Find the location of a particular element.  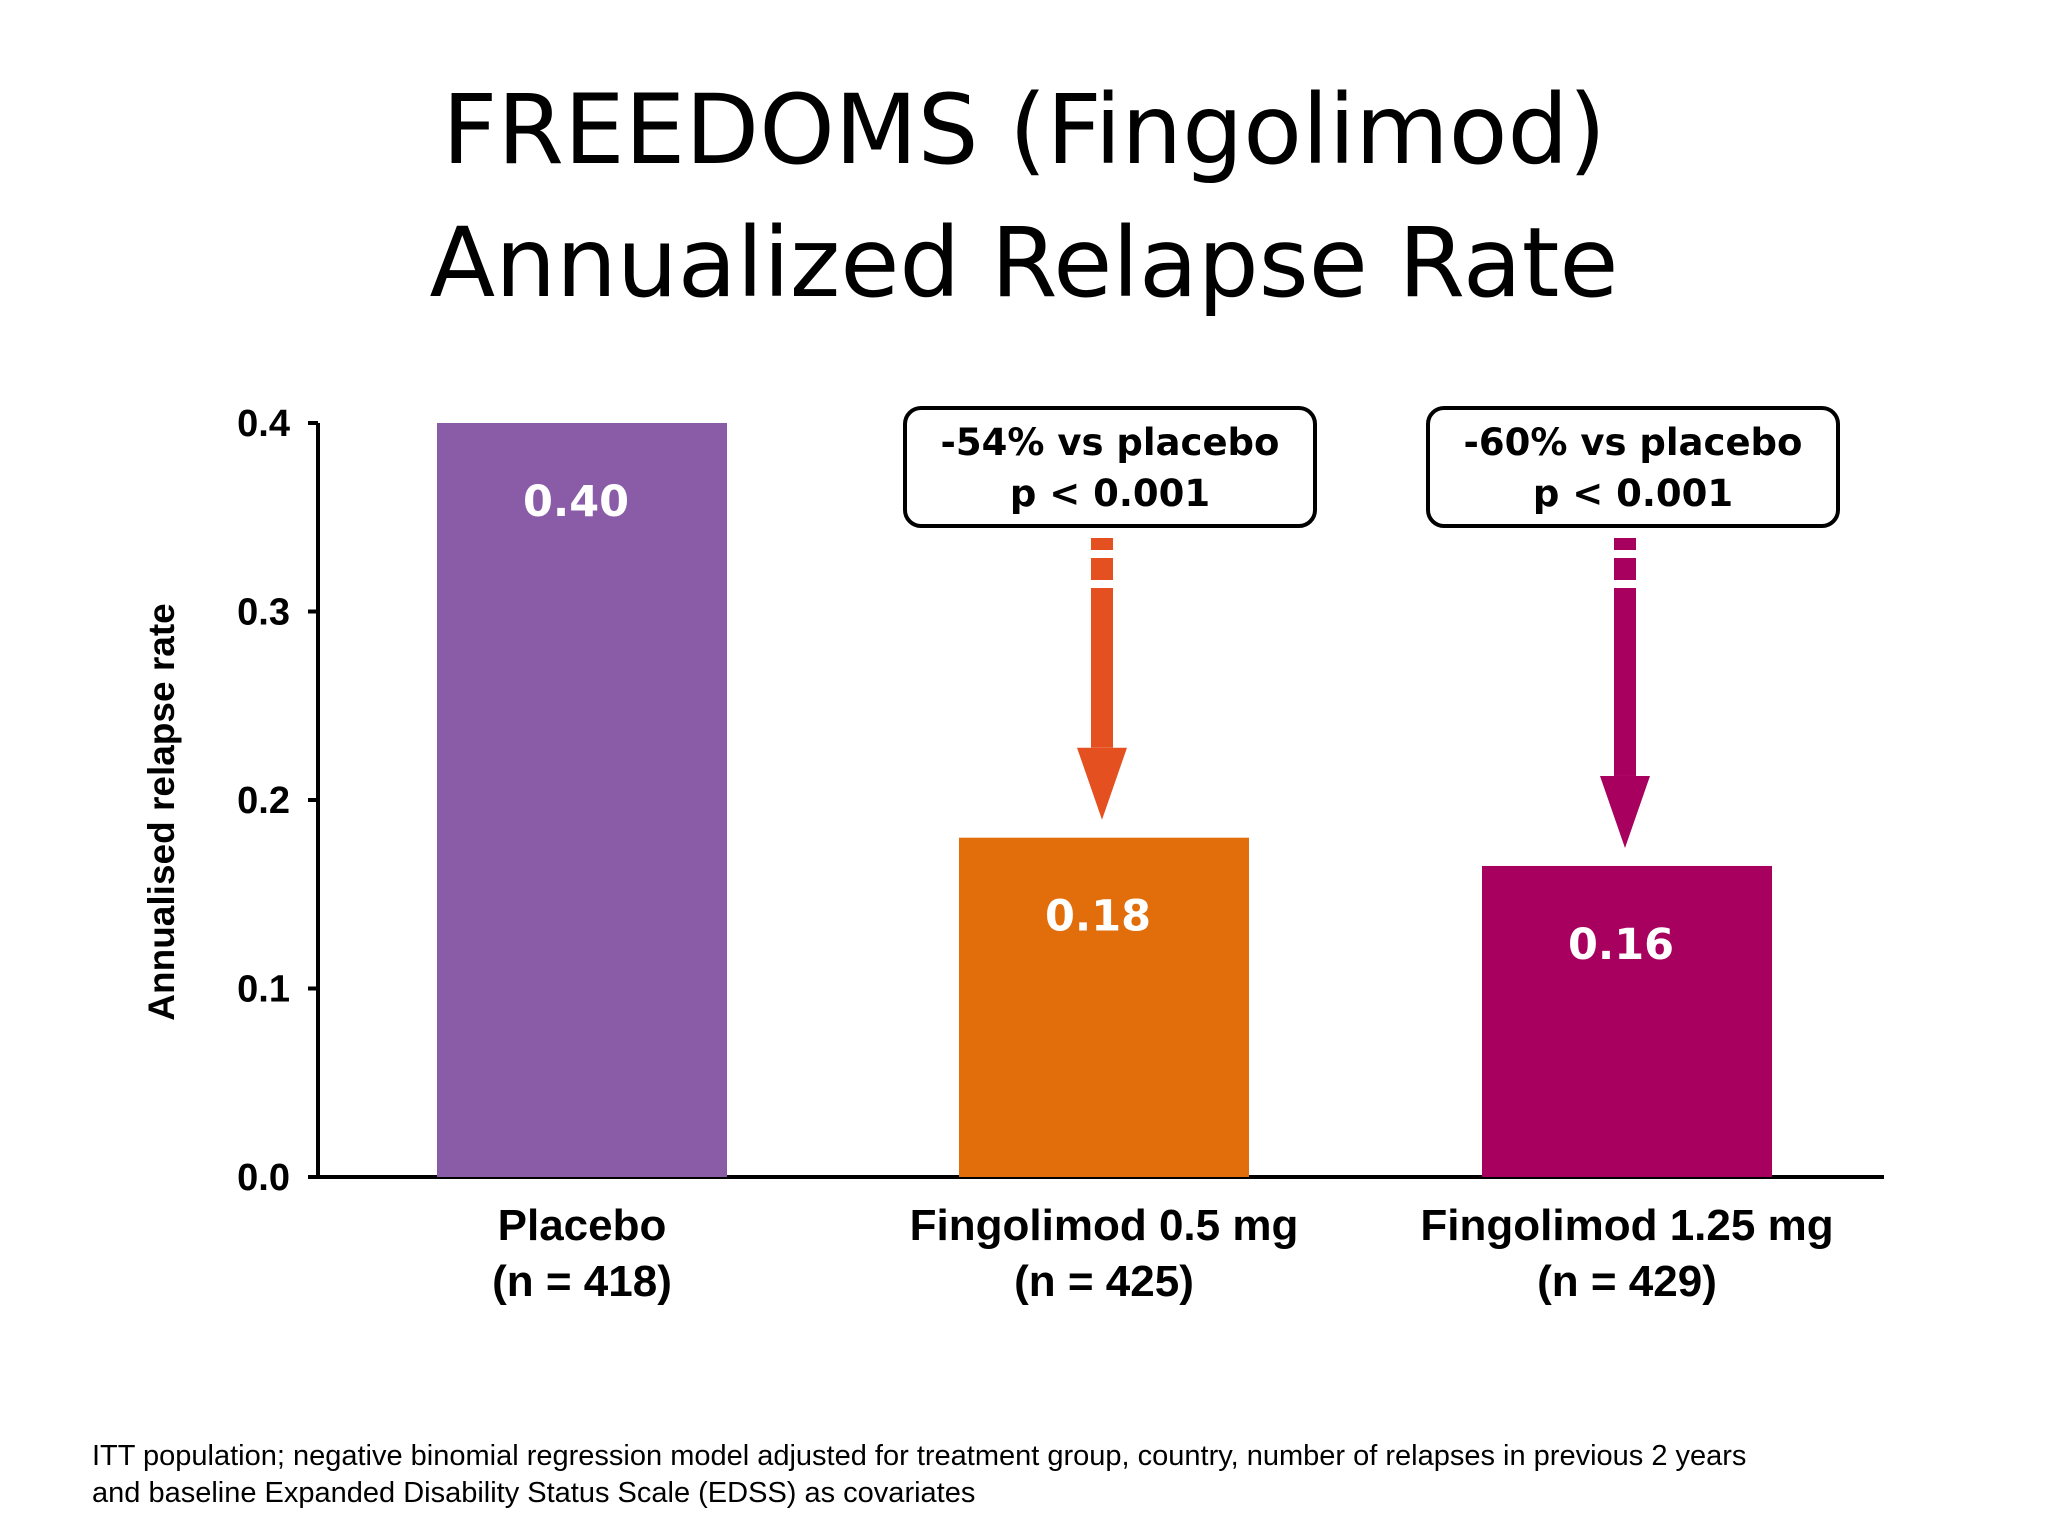

annotation-line-1: -60% vs placebo is located at coordinates (1633, 442).